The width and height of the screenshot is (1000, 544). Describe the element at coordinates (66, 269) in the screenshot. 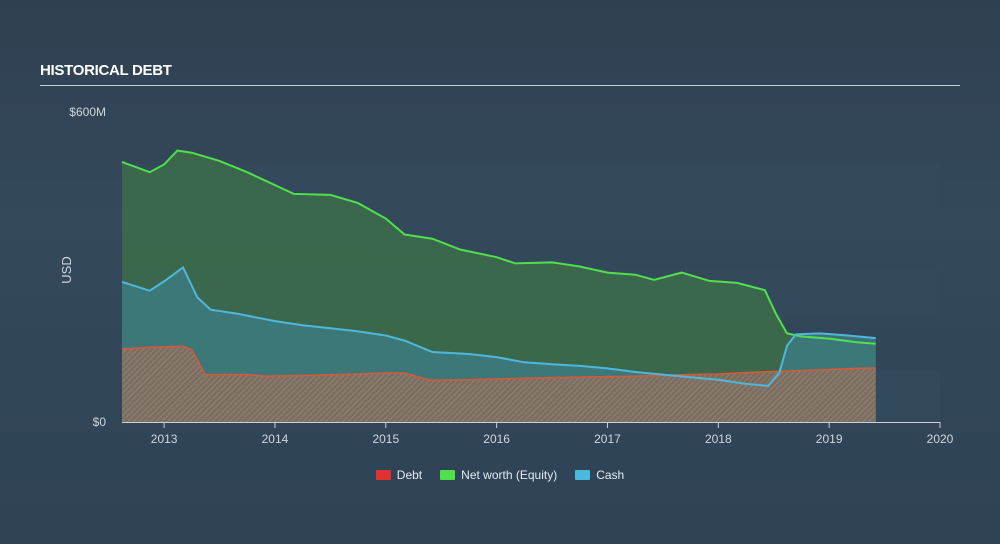

I see `y-axis-label: USD` at that location.